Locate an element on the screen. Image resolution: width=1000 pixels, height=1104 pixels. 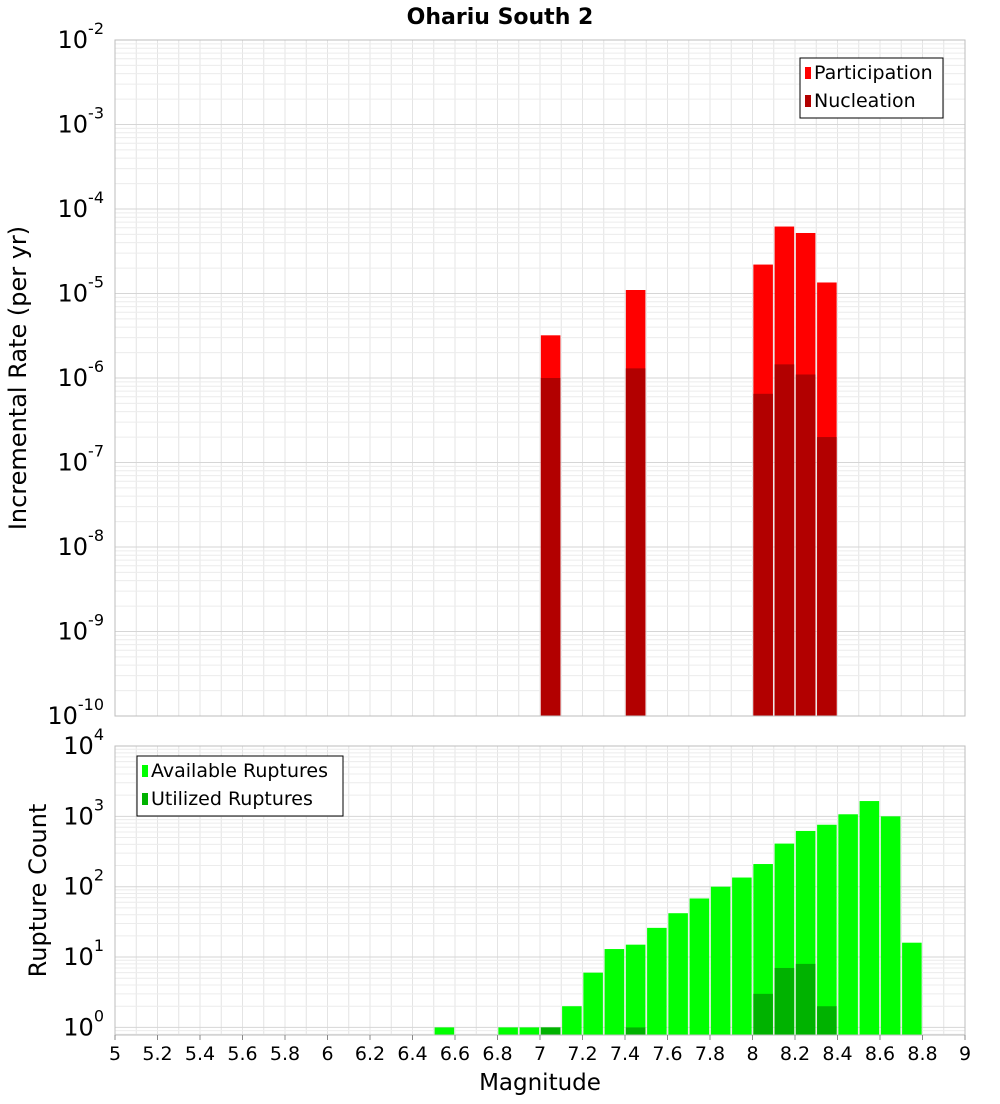
y-tick-labels-rate: 10⁻¹⁰ 10⁻⁹ 10⁻⁸ 10⁻⁷ 10⁻⁶ 10⁻⁵ 10⁻⁴ 10⁻³ 10⁻² is located at coordinates (75, 374).